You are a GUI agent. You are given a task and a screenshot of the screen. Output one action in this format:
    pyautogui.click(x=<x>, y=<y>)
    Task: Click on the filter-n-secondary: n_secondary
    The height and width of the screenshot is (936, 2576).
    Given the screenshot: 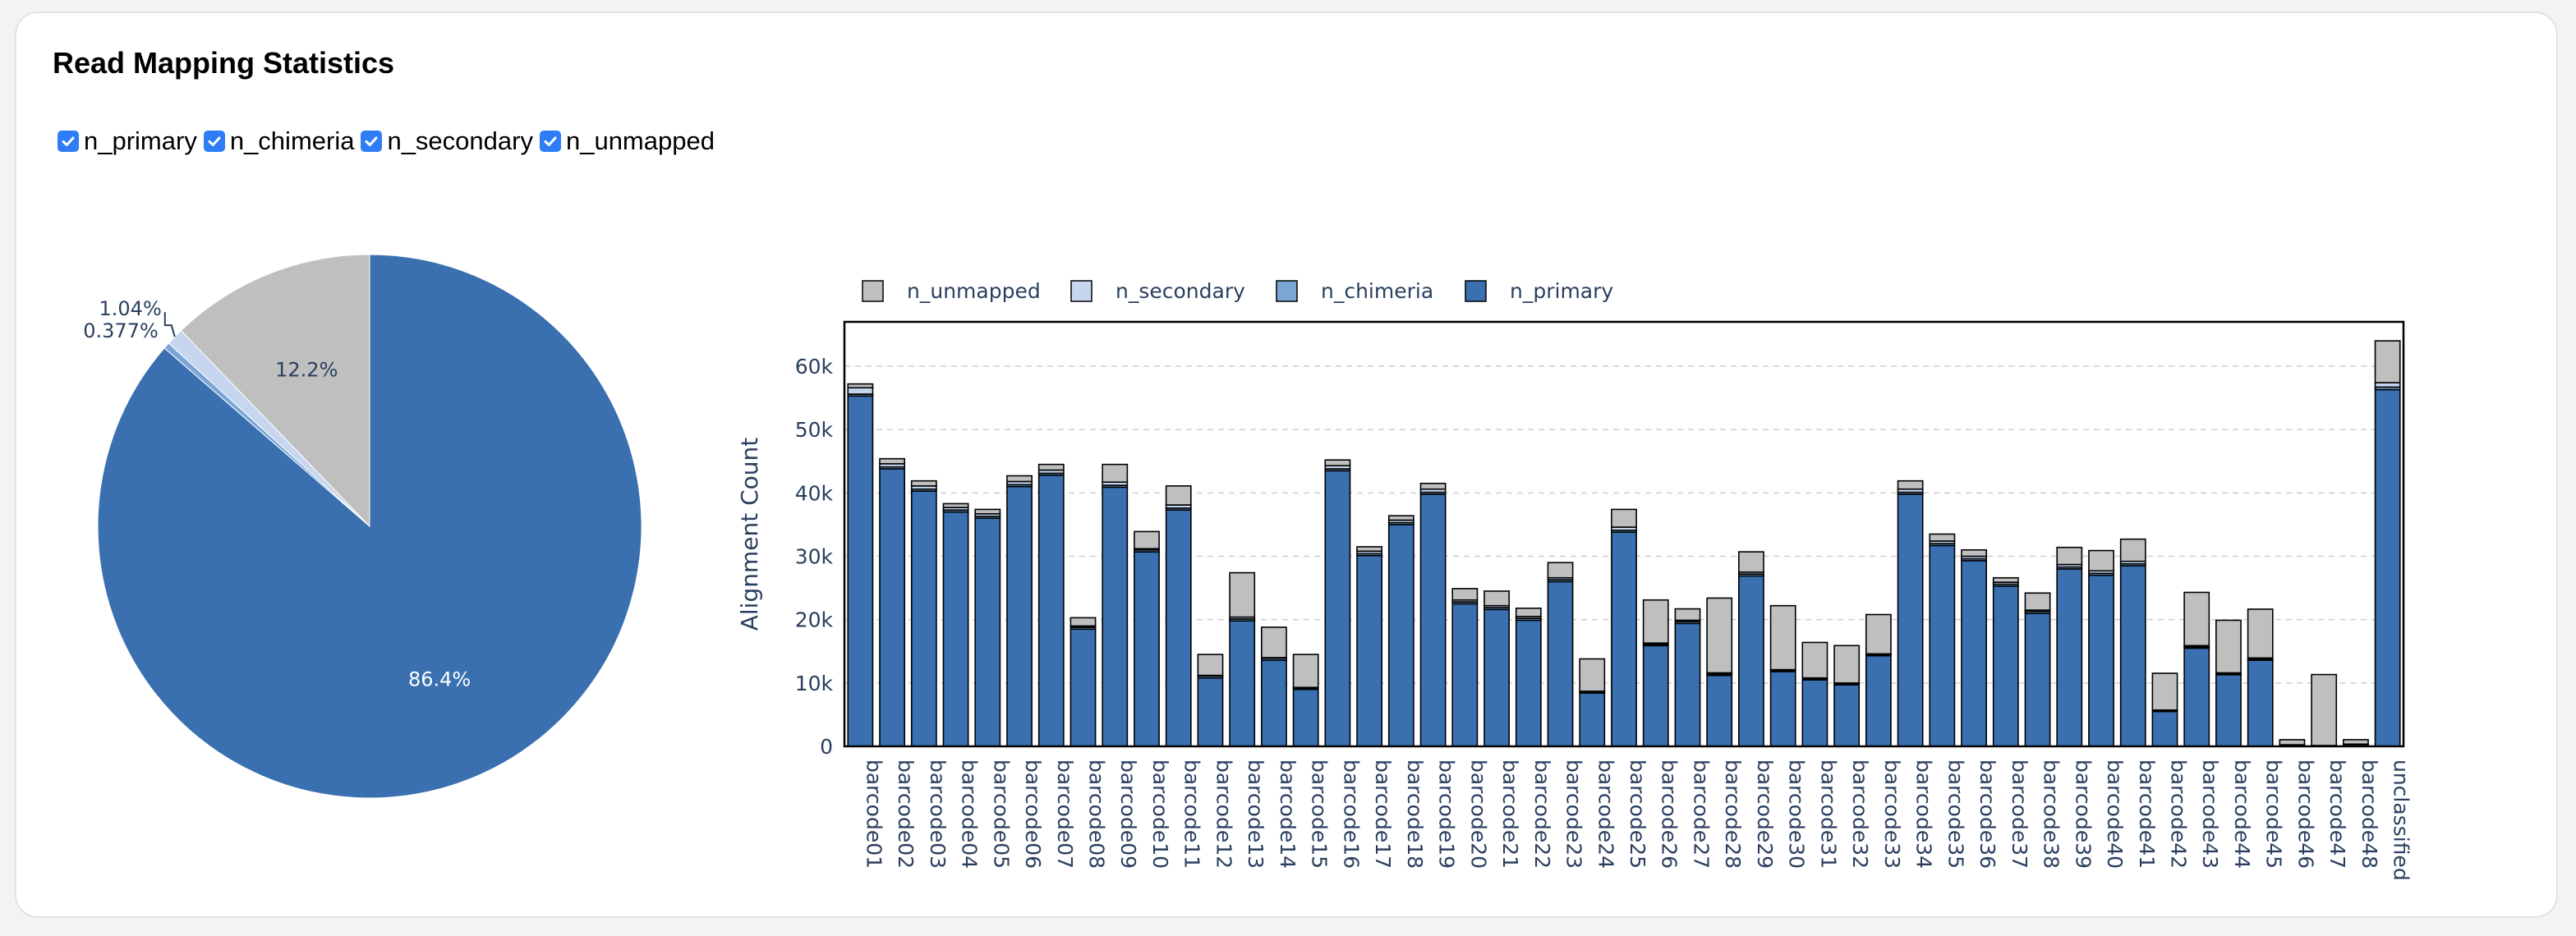 What is the action you would take?
    pyautogui.click(x=447, y=141)
    